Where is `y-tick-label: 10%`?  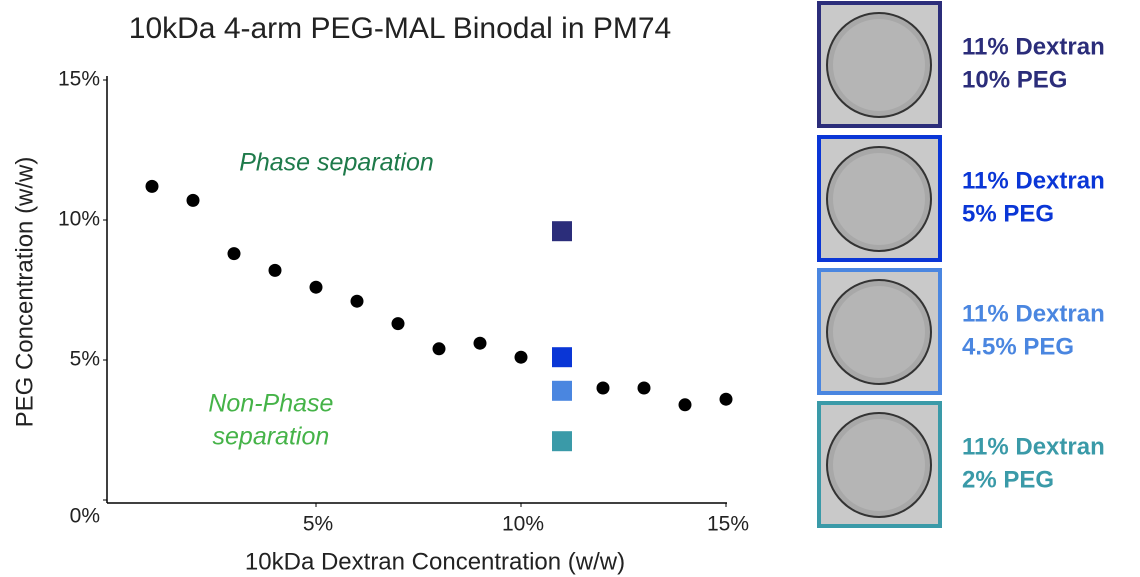
y-tick-label: 10% is located at coordinates (79, 219).